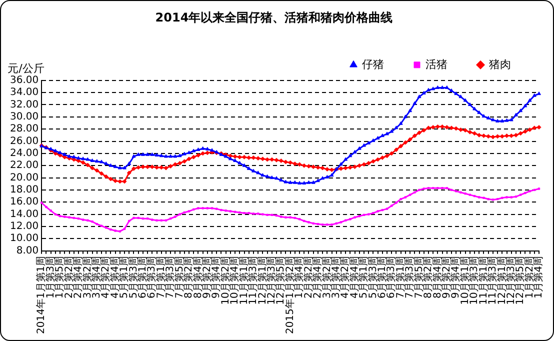 The width and height of the screenshot is (554, 341). Describe the element at coordinates (24, 141) in the screenshot. I see `y-tick-label: 26.00` at that location.